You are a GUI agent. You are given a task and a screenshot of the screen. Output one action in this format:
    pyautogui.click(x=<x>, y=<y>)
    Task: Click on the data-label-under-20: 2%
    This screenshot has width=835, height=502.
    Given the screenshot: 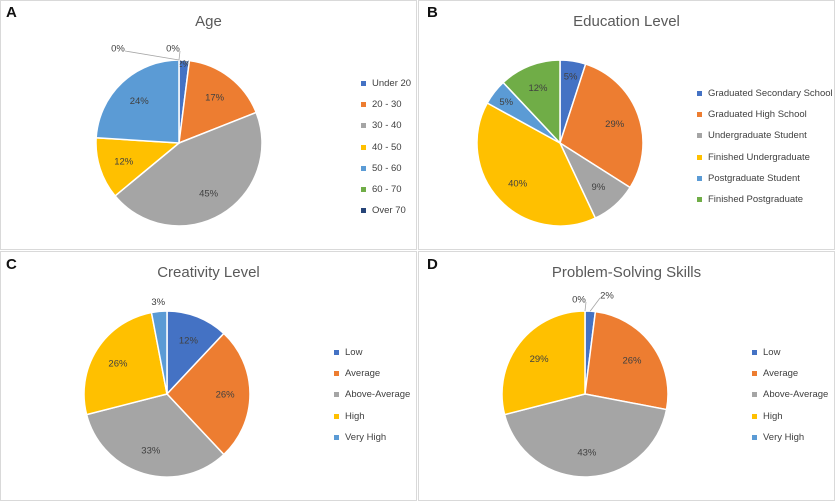 What is the action you would take?
    pyautogui.click(x=184, y=64)
    